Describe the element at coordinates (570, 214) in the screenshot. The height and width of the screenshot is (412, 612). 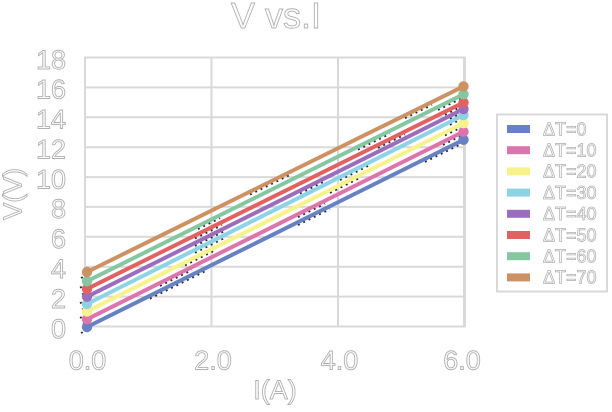
I see `svg-text: ΔT=40` at that location.